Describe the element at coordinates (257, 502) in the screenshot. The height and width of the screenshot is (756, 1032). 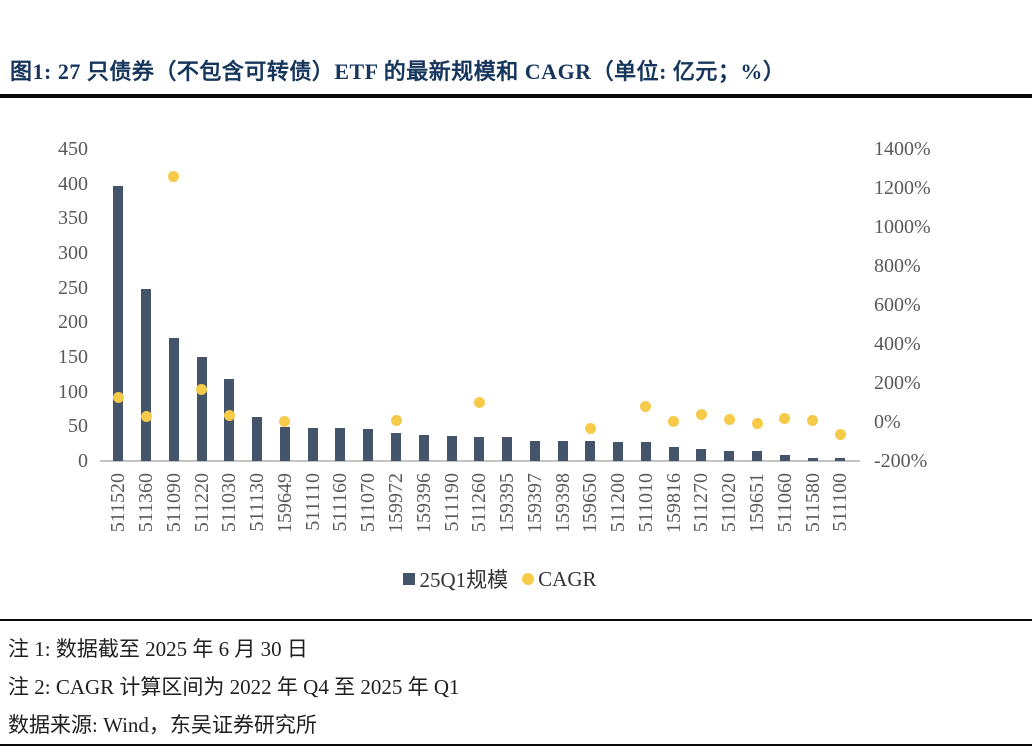
I see `x-label-511130: 511130` at that location.